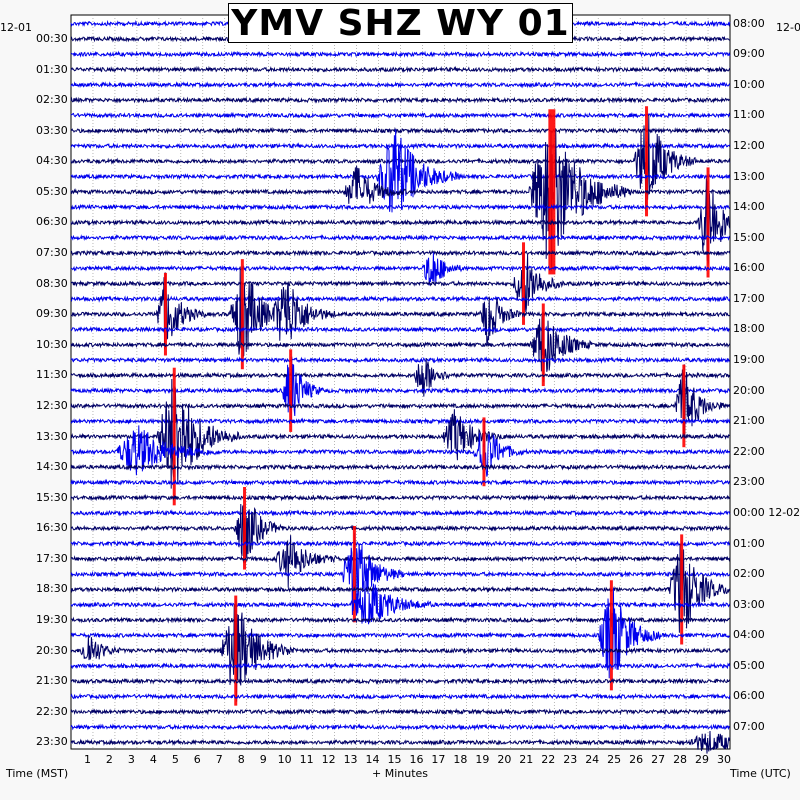  What do you see at coordinates (52, 650) in the screenshot?
I see `left-time-label: 20:30` at bounding box center [52, 650].